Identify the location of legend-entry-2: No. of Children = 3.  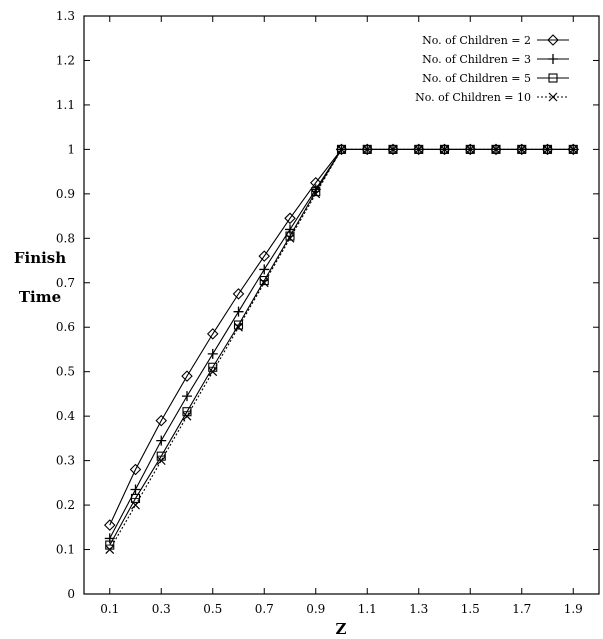
(495, 59).